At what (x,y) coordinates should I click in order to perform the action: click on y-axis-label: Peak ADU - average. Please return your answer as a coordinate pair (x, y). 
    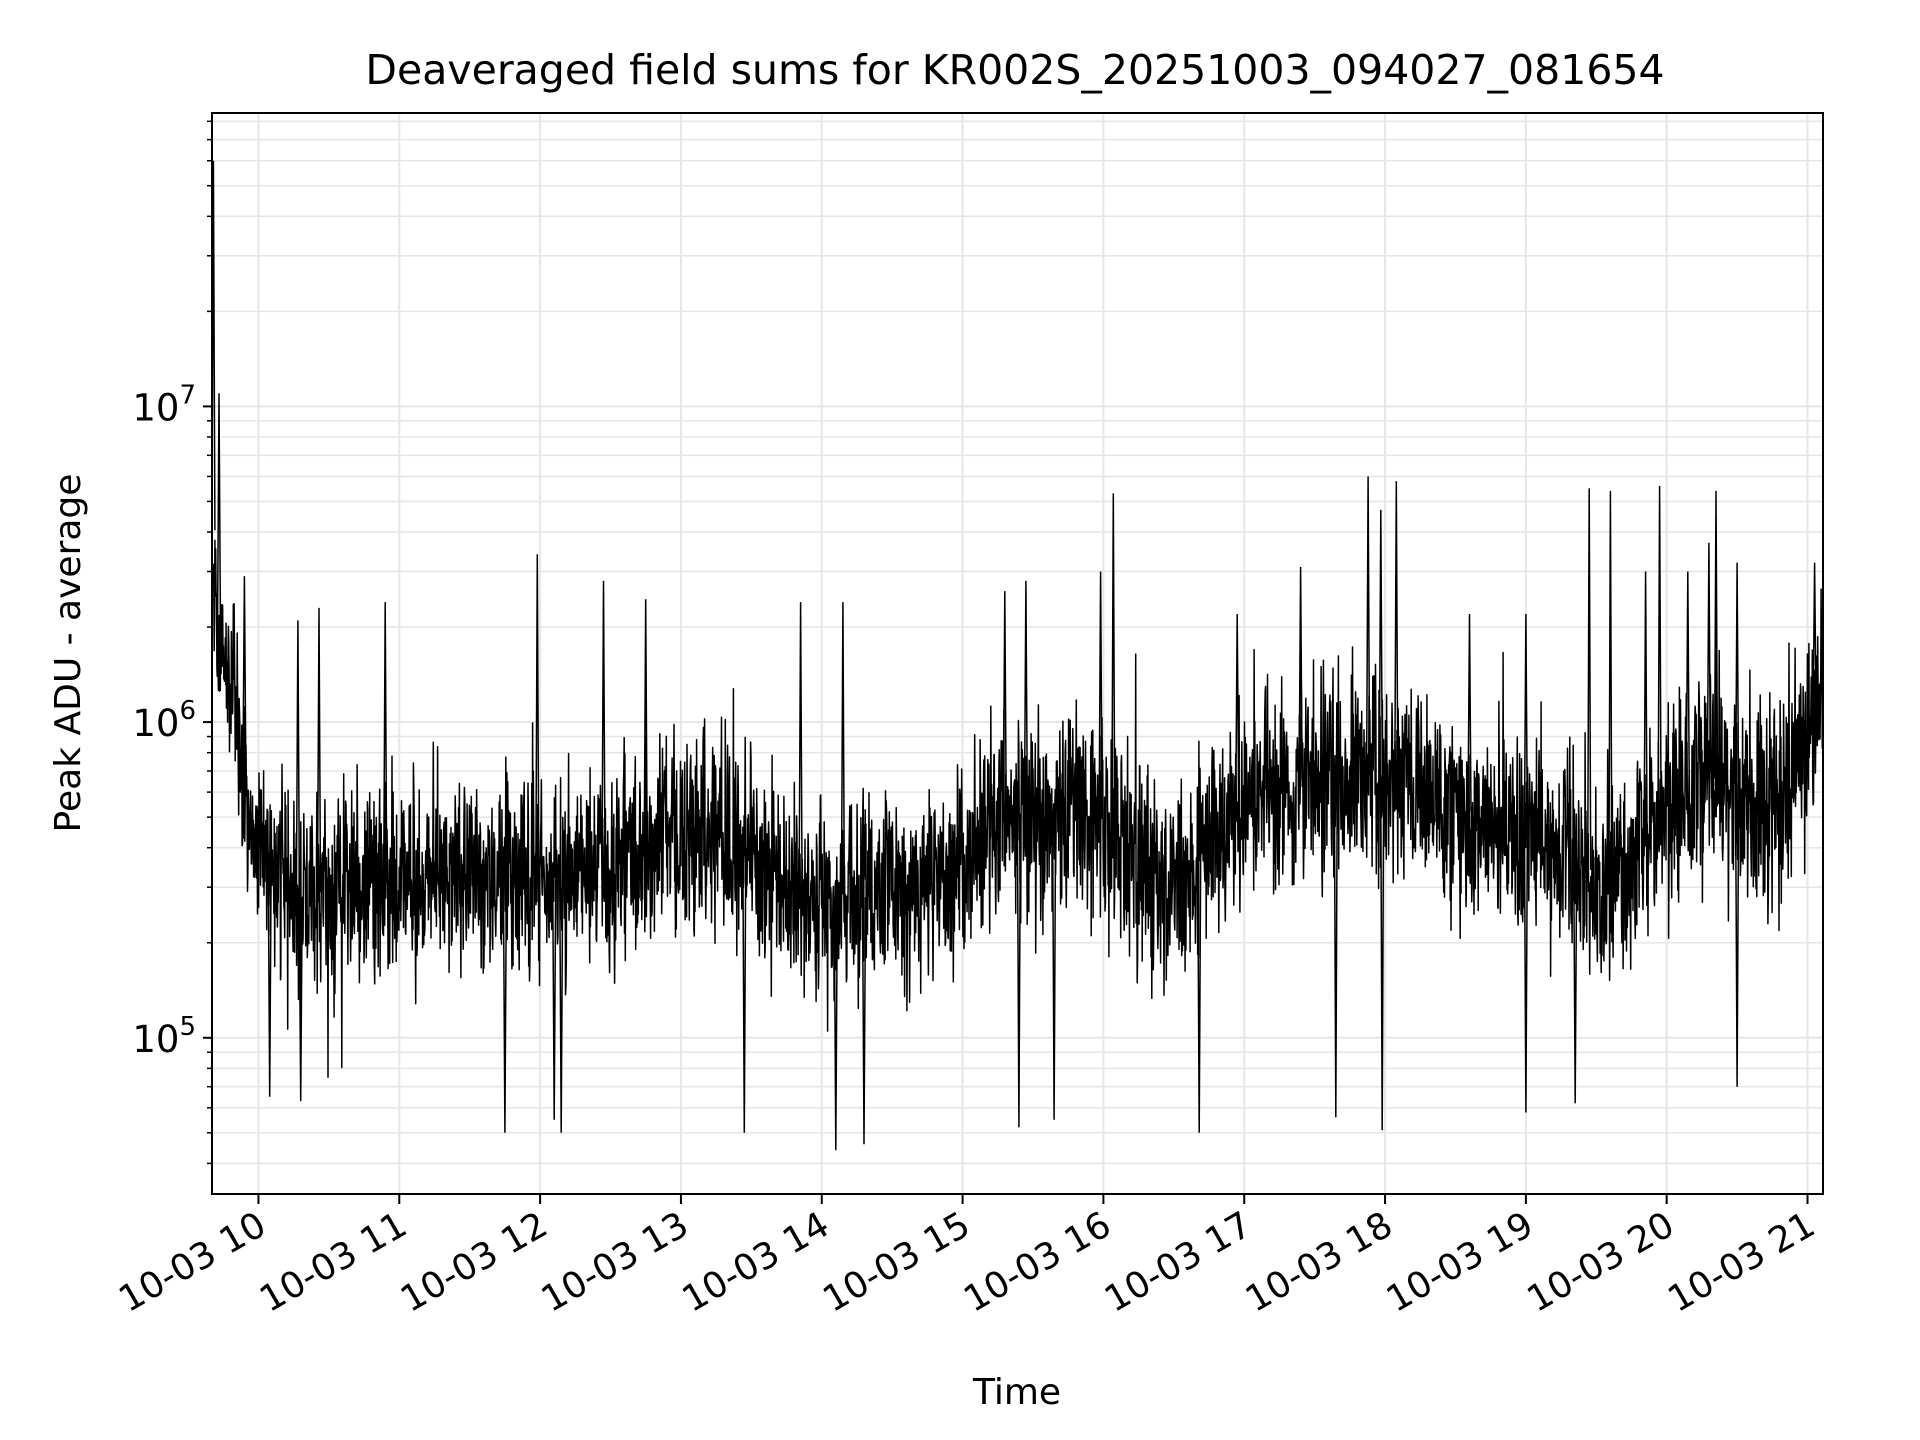
    Looking at the image, I should click on (68, 653).